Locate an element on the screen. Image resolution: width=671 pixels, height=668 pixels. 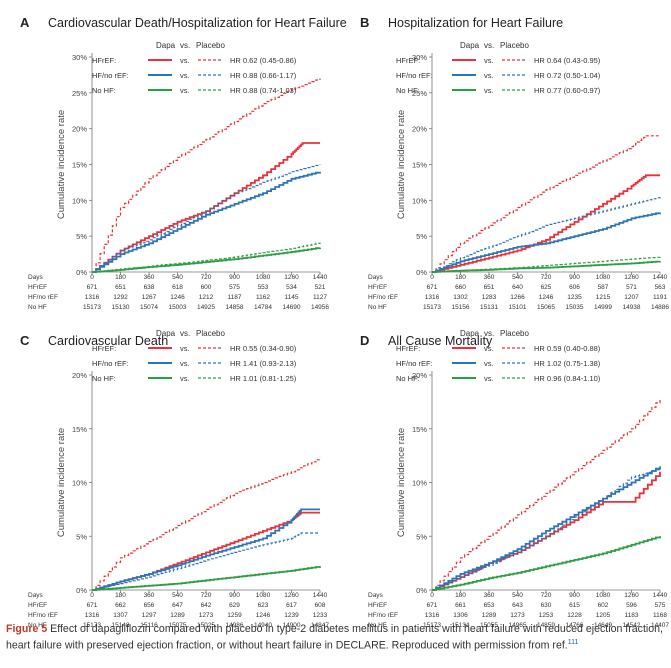
risk-table-cell: 571 is located at coordinates (631, 287).